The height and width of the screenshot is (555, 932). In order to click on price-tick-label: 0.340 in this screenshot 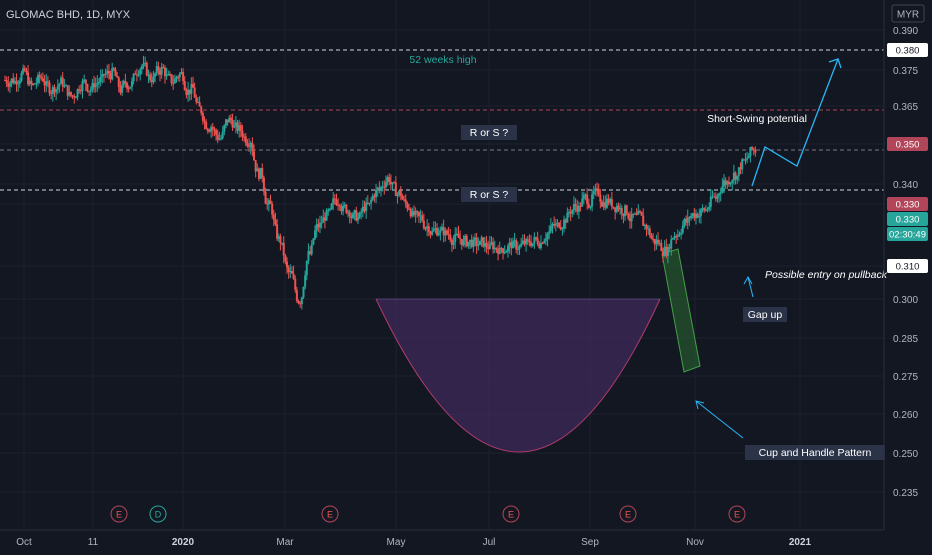, I will do `click(905, 185)`.